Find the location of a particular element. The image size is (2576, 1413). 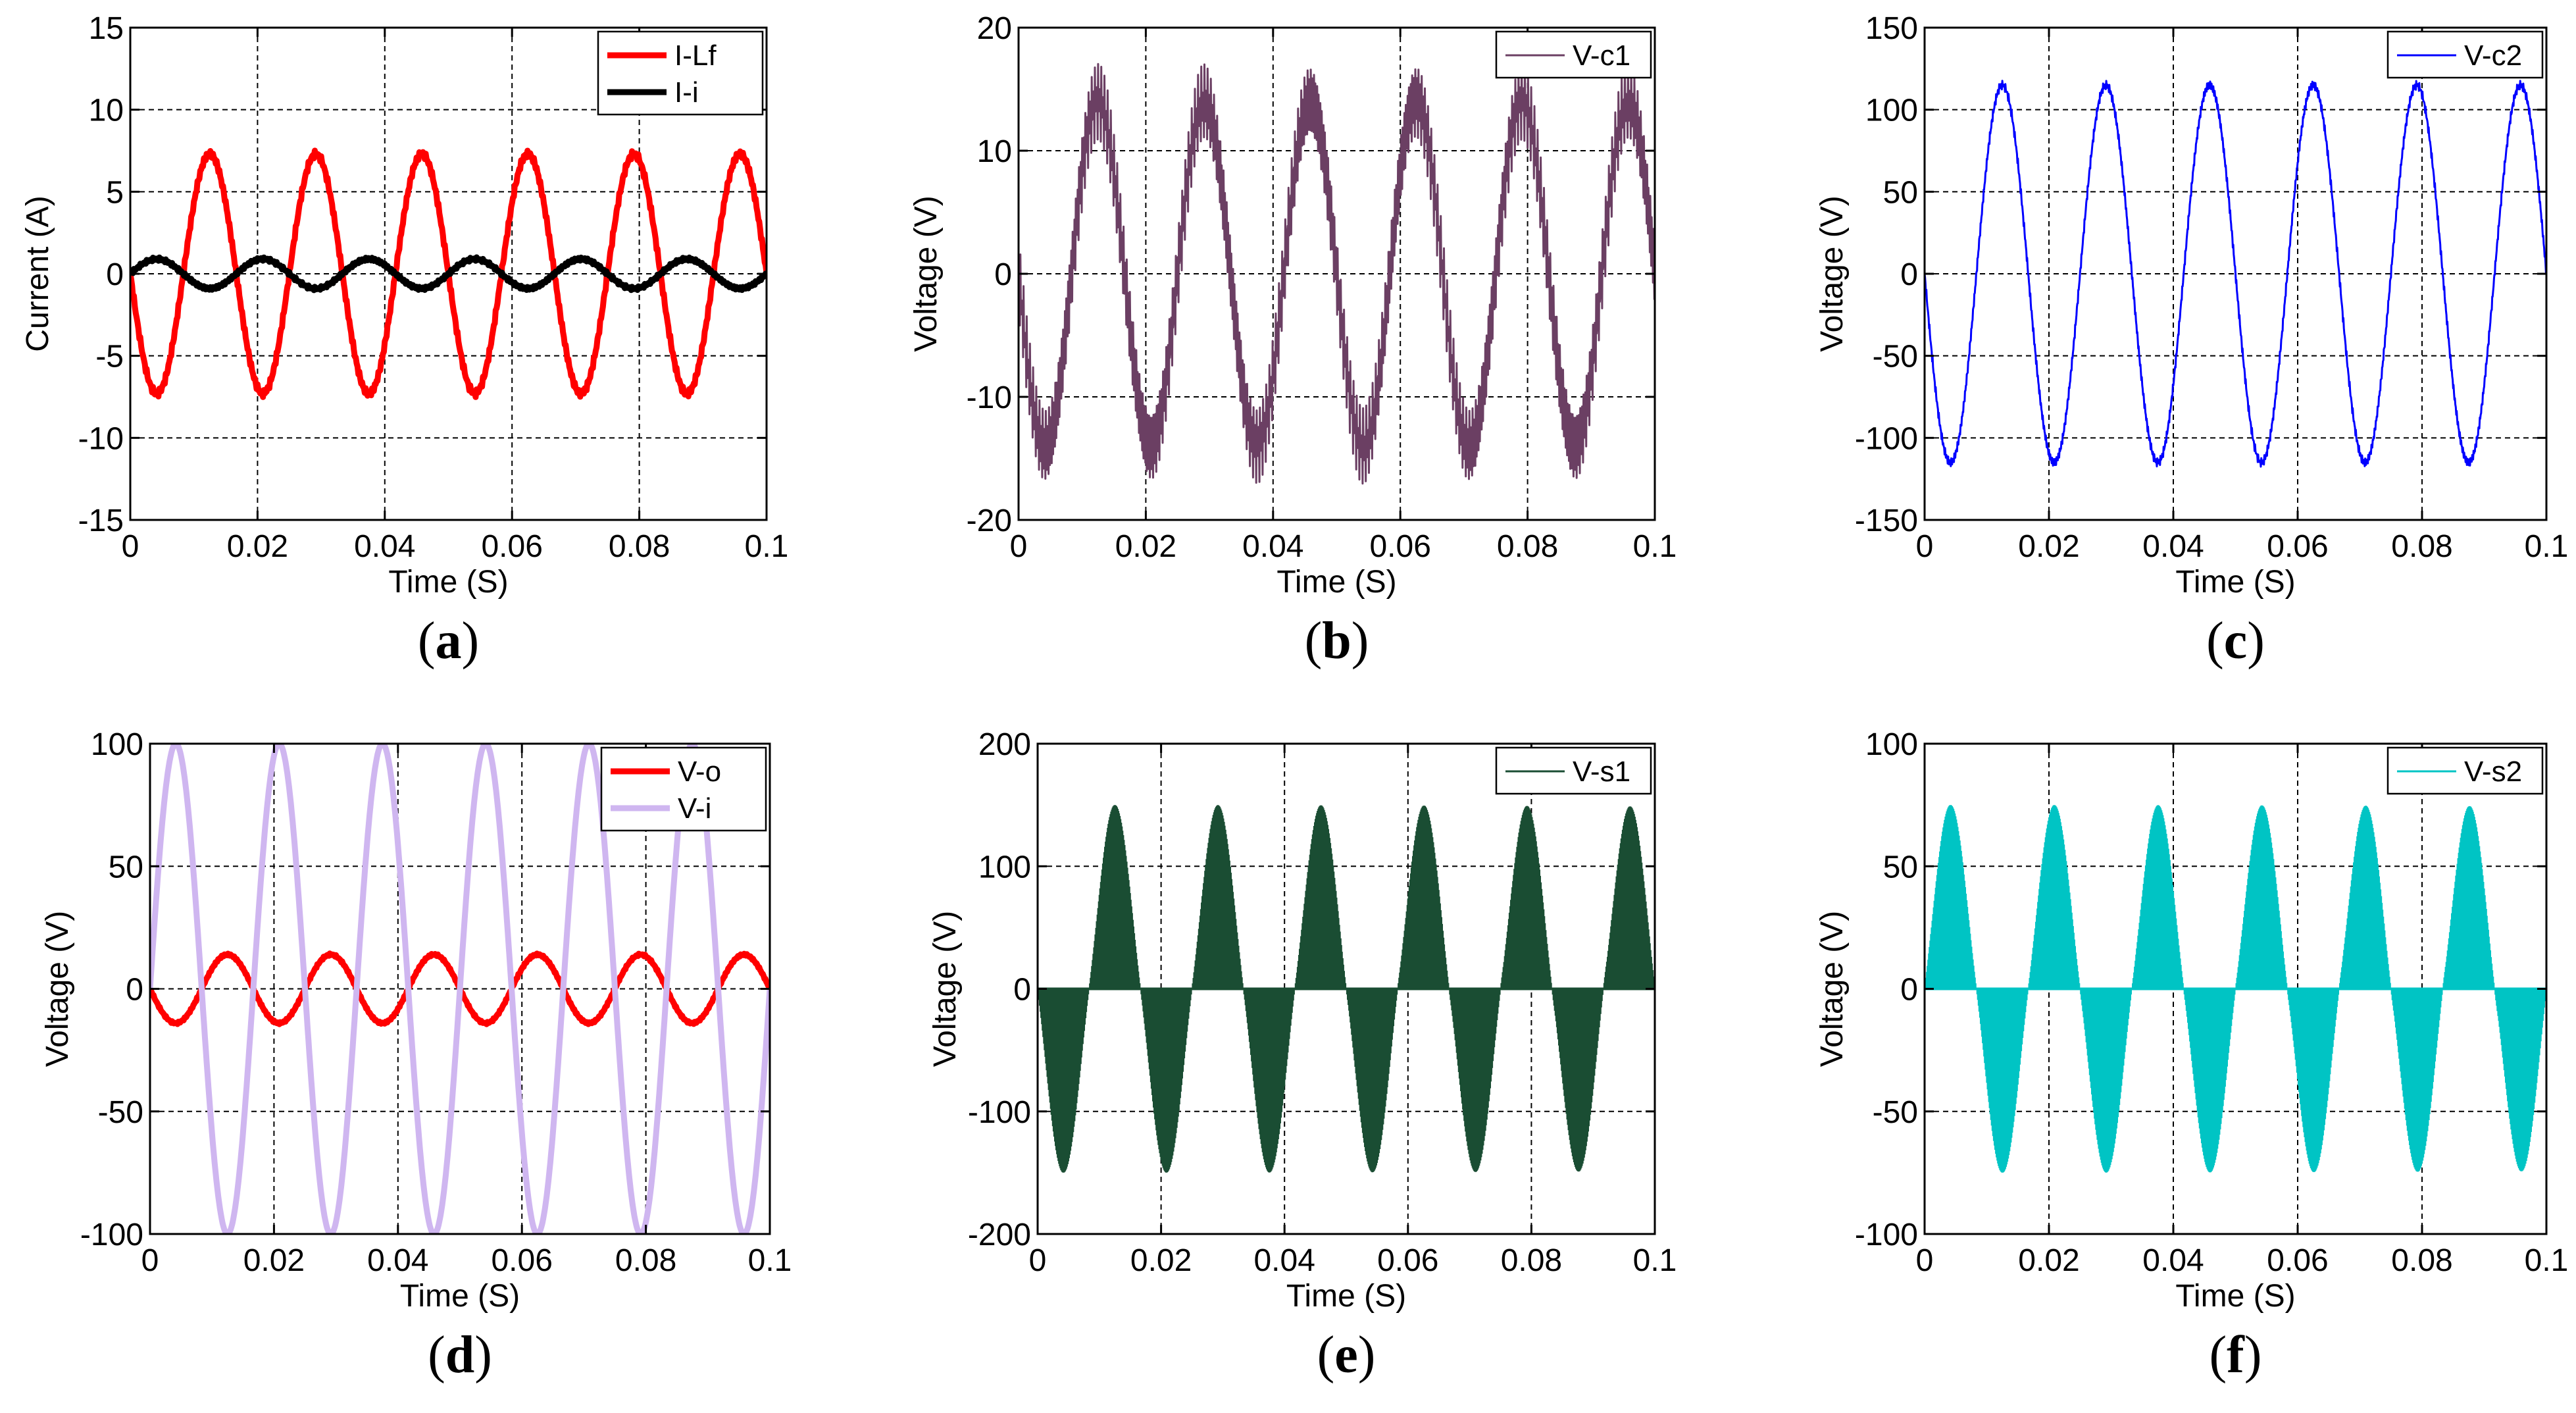

y-tick-label: 200 is located at coordinates (1004, 744).